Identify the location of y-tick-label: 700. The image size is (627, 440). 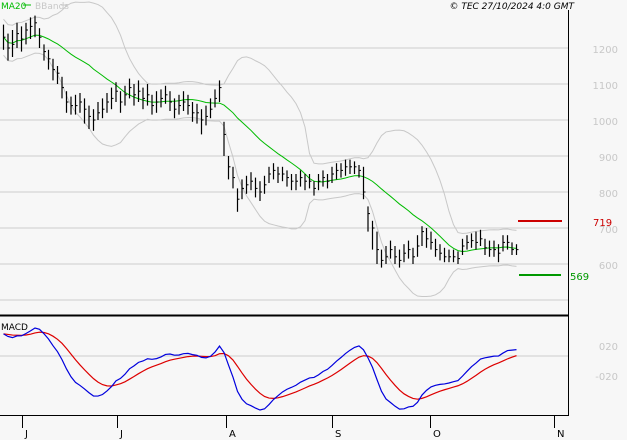
(608, 230).